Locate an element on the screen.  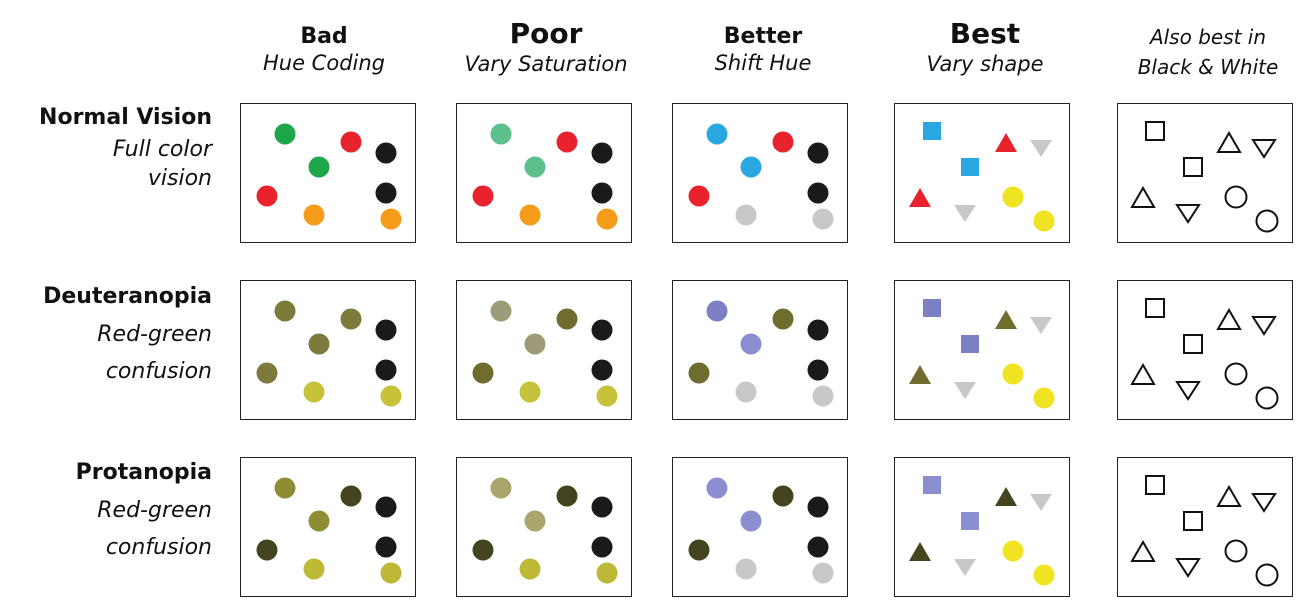
column-subtitle: Shift Hue is located at coordinates (763, 63).